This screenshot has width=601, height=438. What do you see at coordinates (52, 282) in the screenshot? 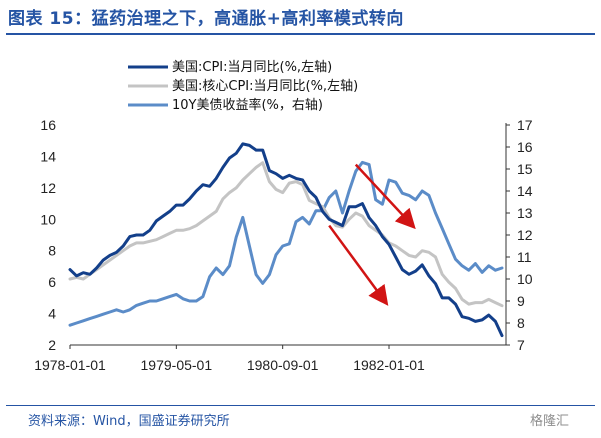
I see `left-y-tick-label: 6` at bounding box center [52, 282].